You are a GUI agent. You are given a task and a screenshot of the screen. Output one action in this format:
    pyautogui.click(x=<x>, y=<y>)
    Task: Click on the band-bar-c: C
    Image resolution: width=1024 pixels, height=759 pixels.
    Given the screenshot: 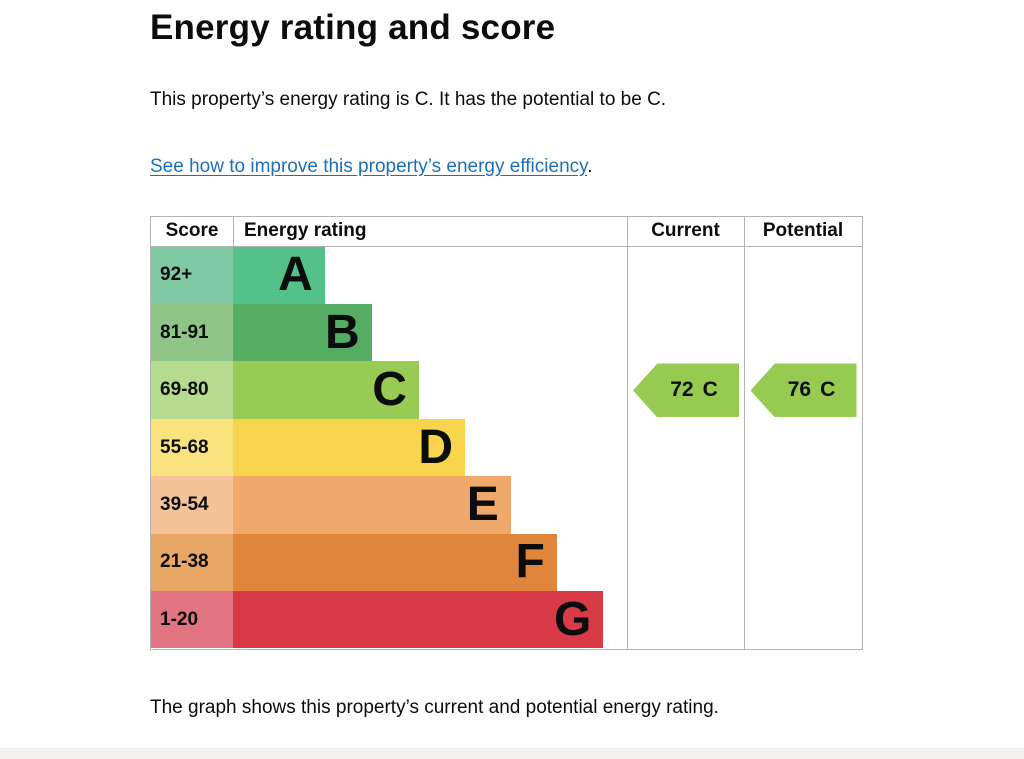 What is the action you would take?
    pyautogui.click(x=326, y=390)
    